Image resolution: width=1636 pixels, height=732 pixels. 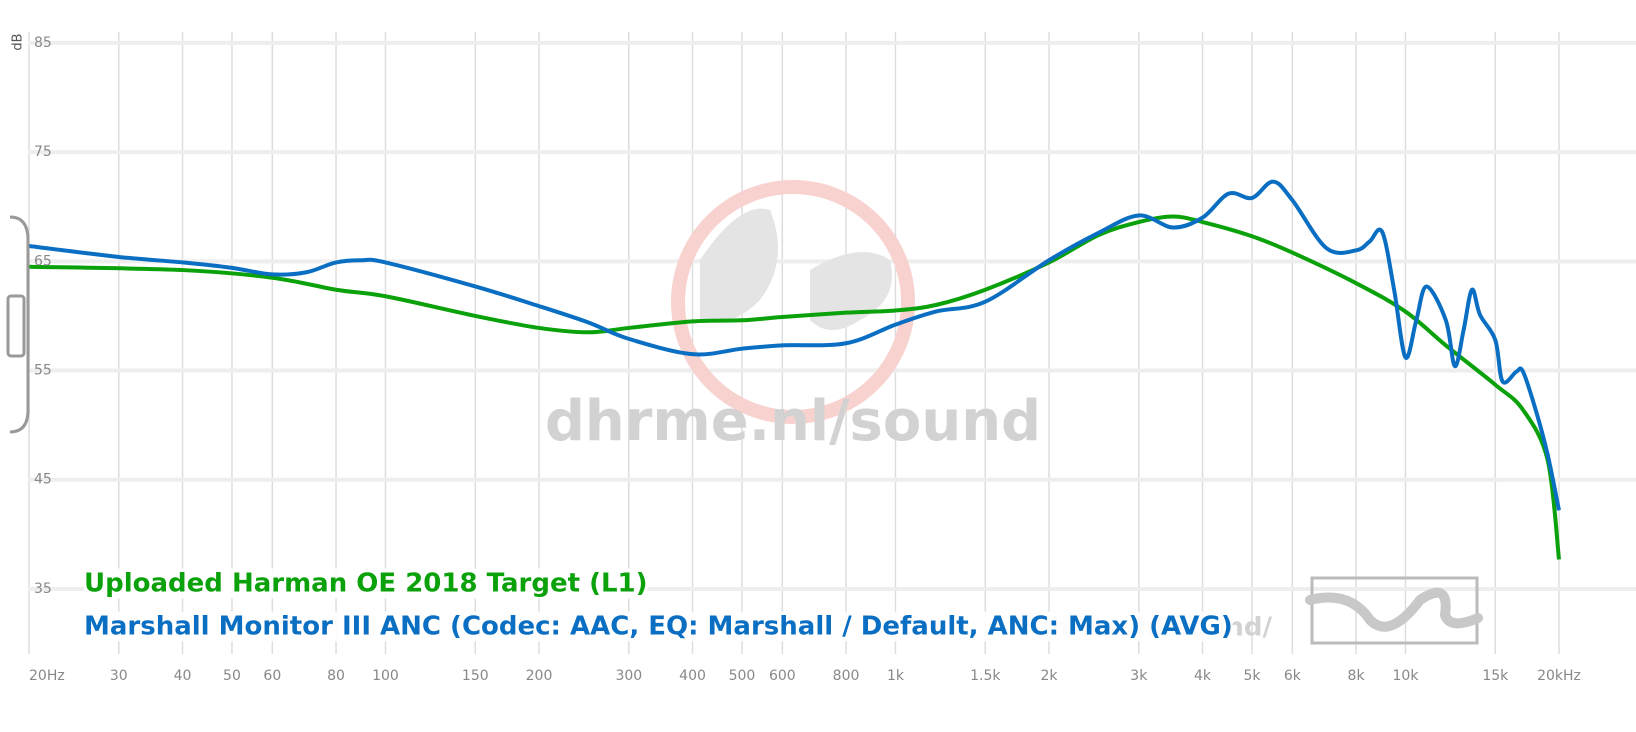 What do you see at coordinates (793, 302) in the screenshot?
I see `watermark-logo` at bounding box center [793, 302].